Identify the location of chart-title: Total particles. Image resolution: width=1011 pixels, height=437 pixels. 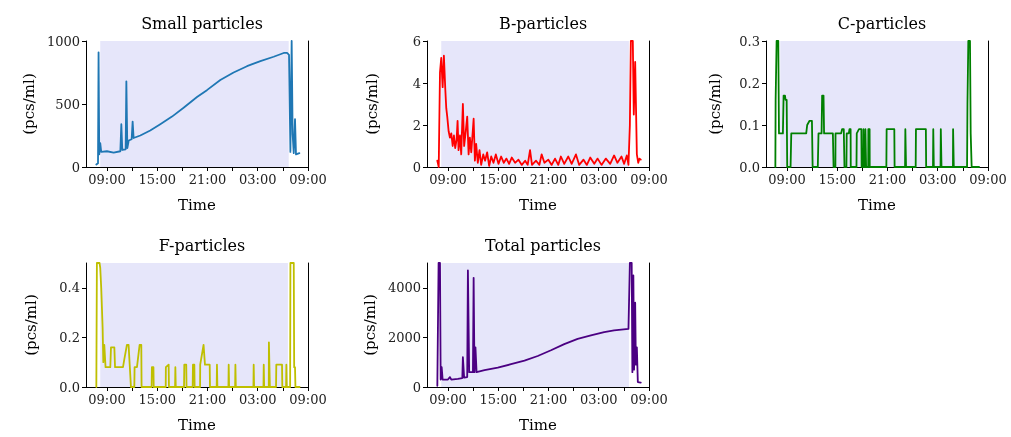
(543, 245).